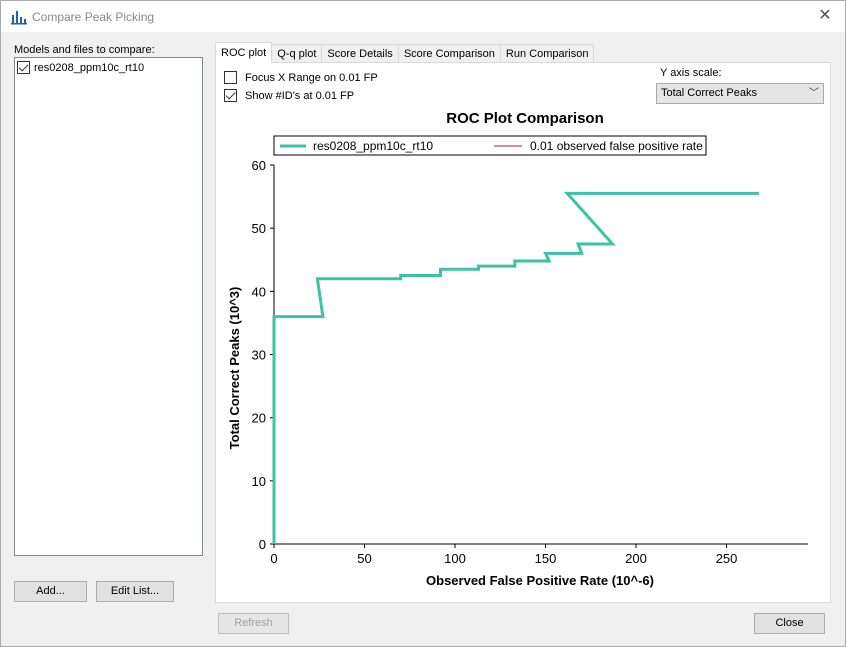 This screenshot has width=846, height=647. Describe the element at coordinates (259, 165) in the screenshot. I see `y-tick-label: 60` at that location.